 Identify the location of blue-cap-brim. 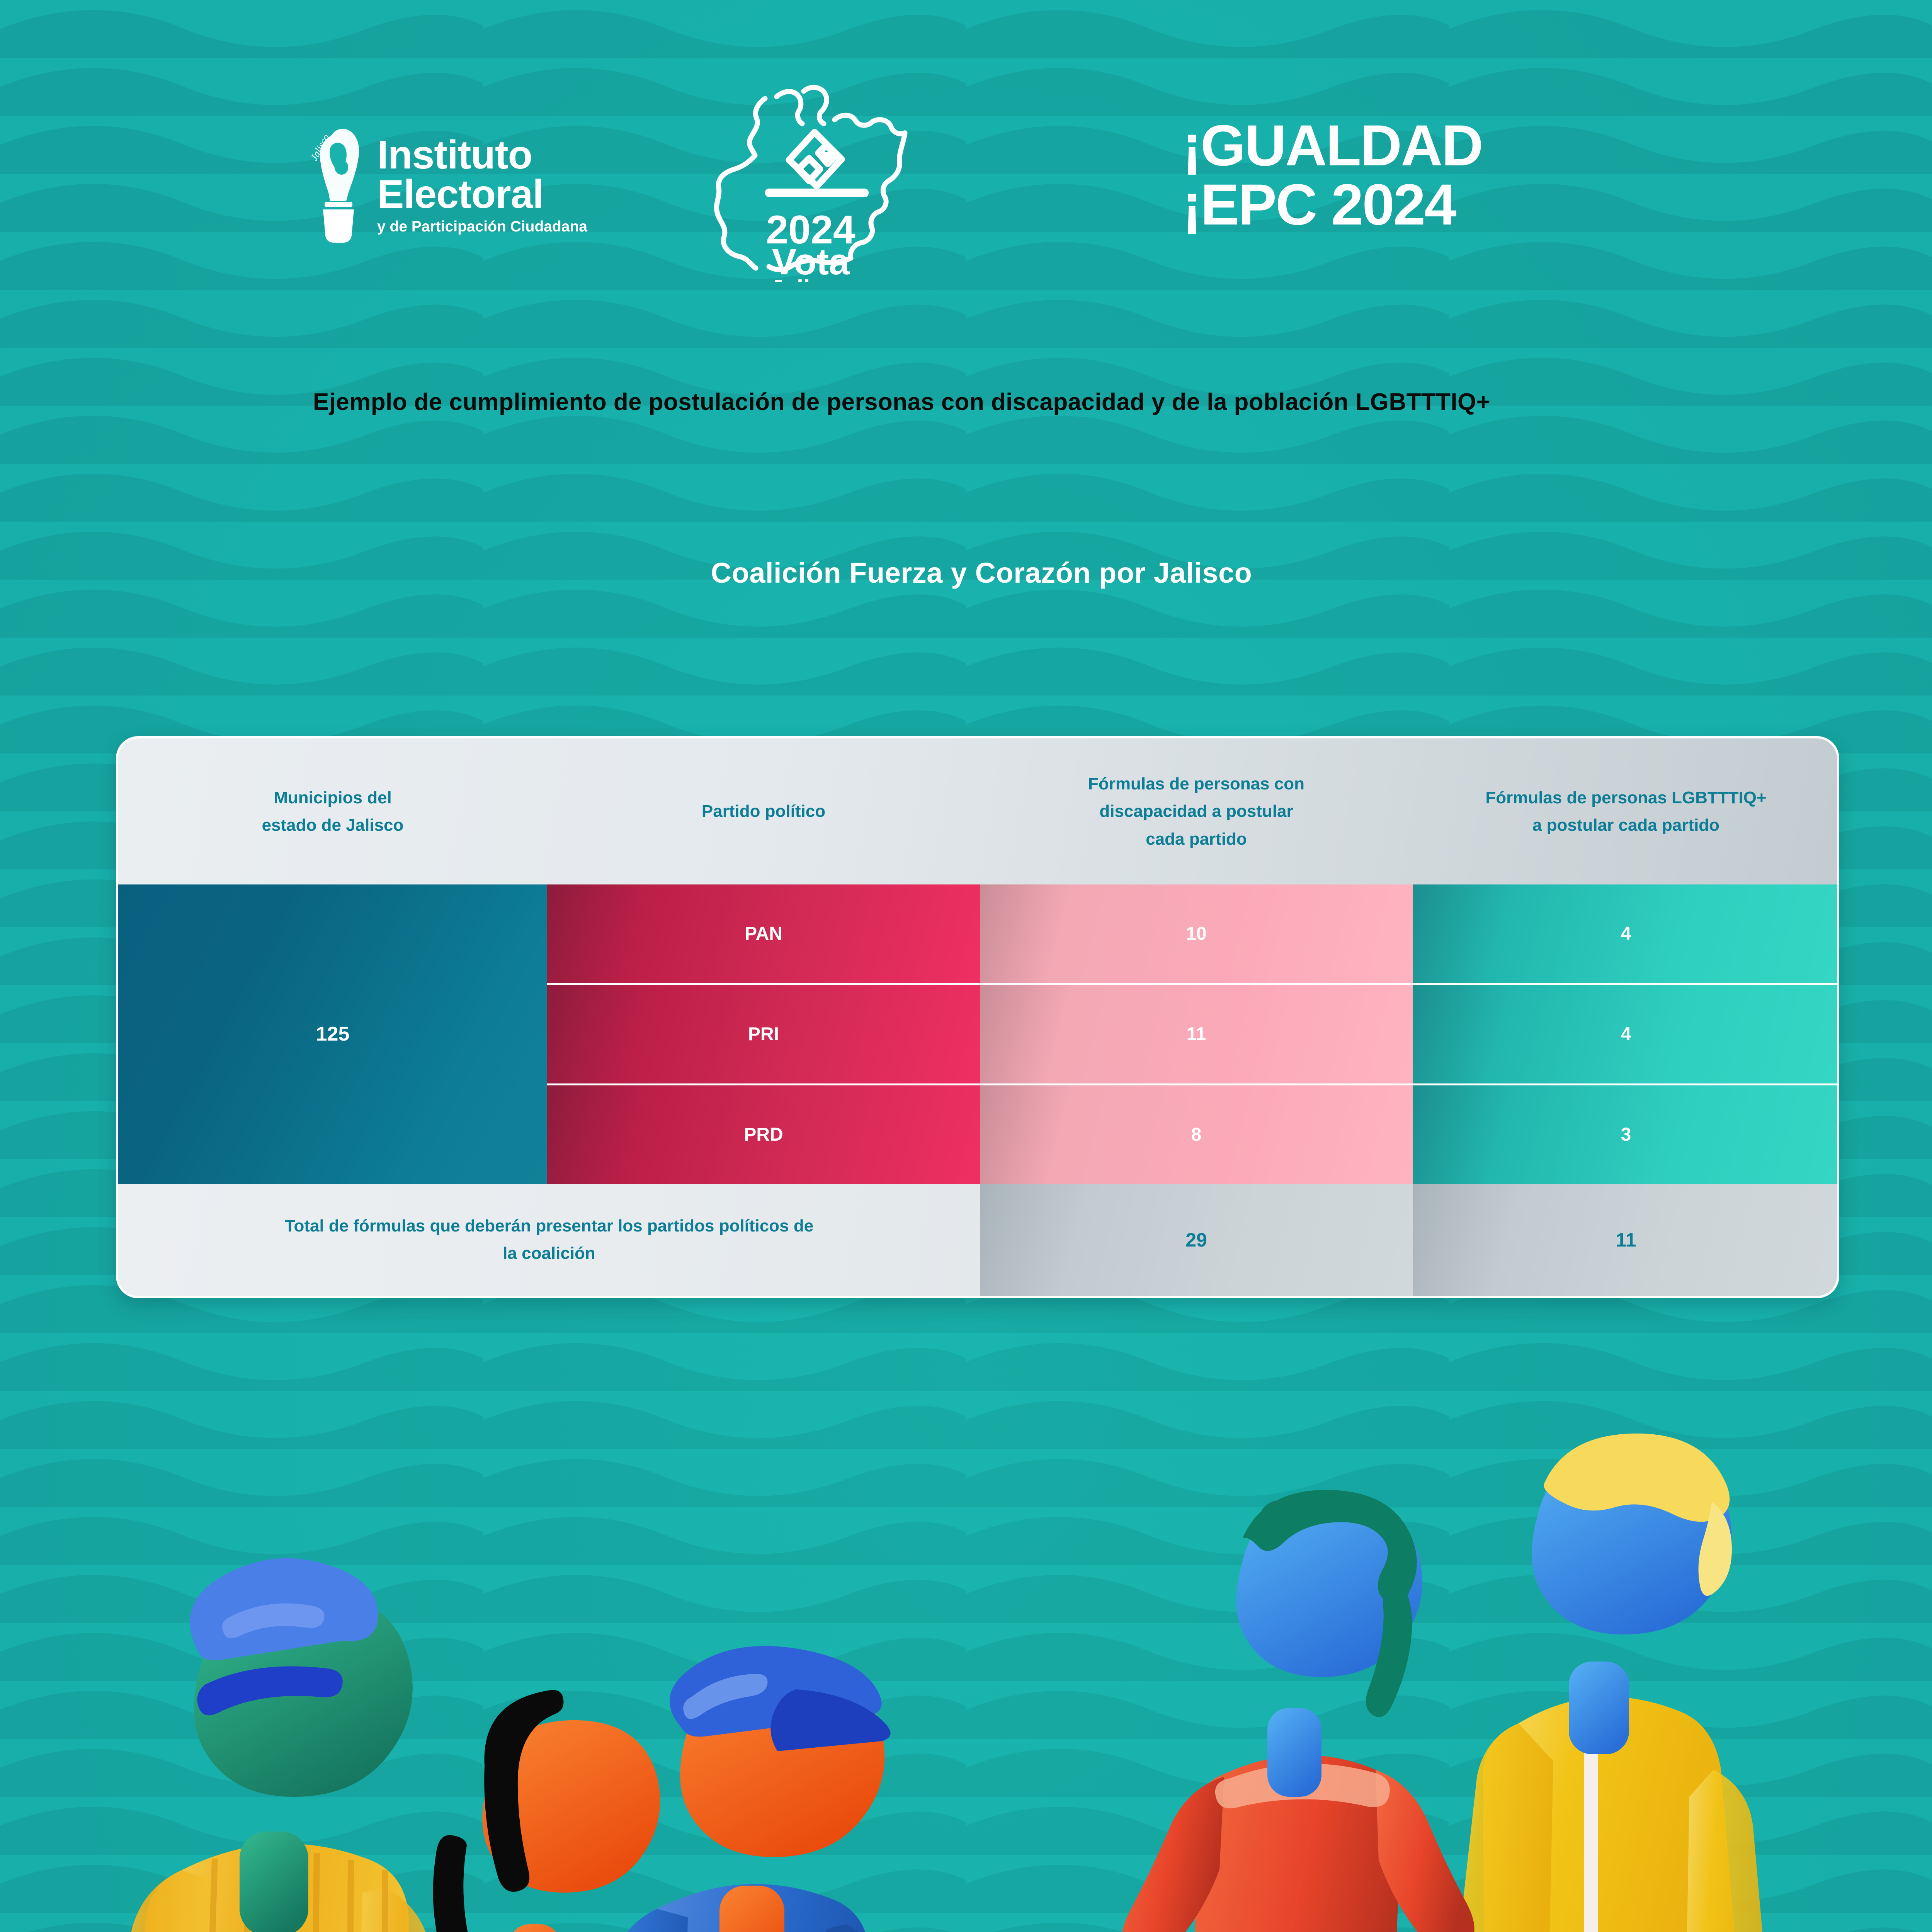
(830, 1720).